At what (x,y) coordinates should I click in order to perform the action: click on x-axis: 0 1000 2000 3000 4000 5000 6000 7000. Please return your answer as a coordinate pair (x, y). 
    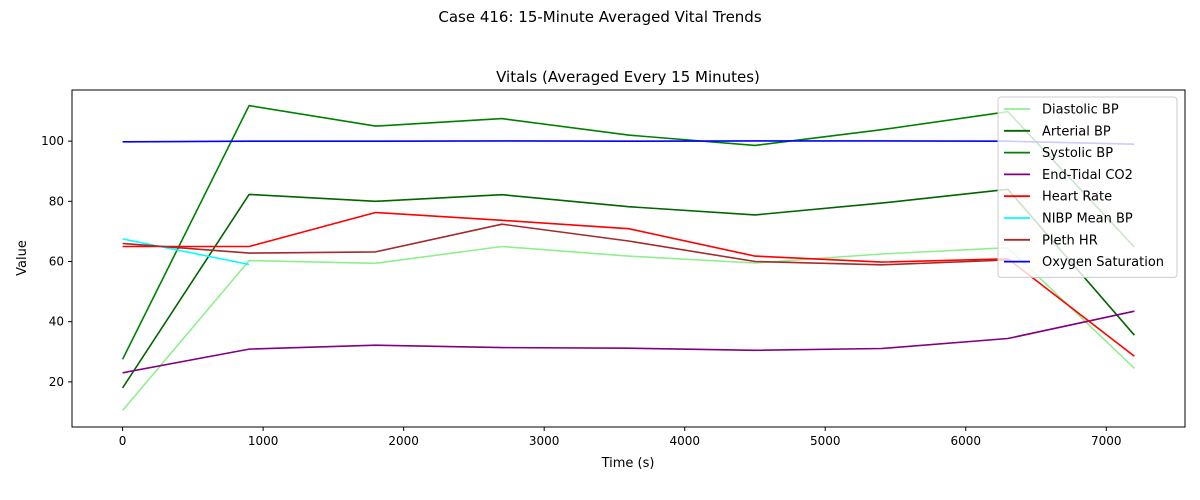
    Looking at the image, I should click on (620, 437).